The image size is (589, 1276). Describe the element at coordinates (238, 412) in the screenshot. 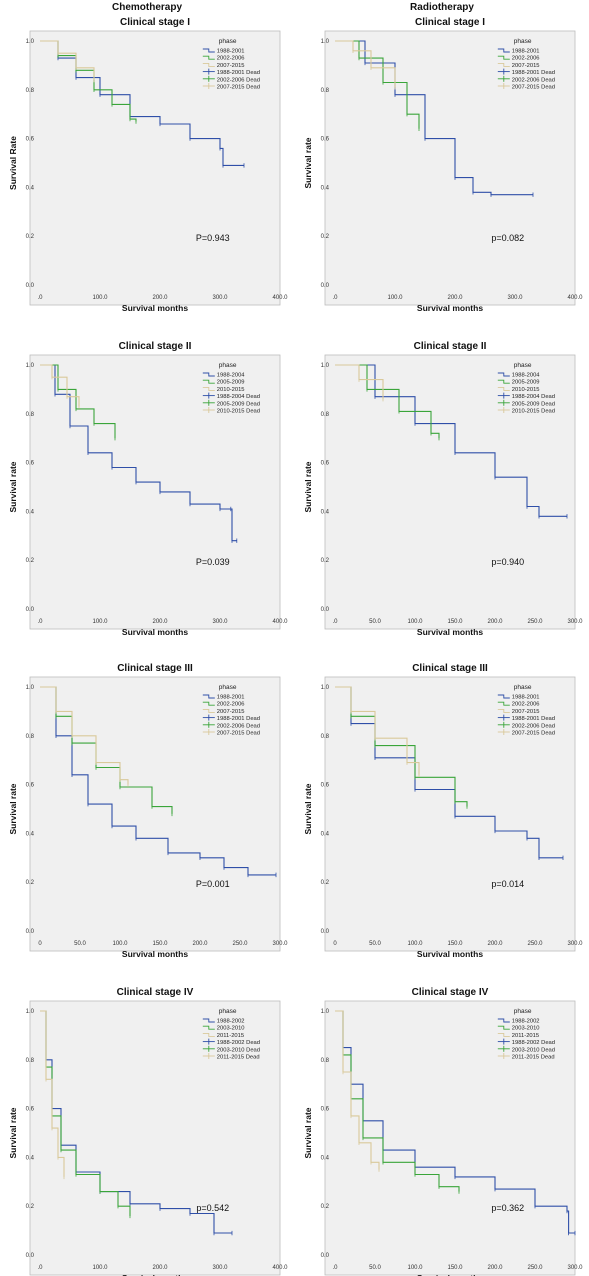

I see `legend-entry: 2010-2015 Dead` at that location.